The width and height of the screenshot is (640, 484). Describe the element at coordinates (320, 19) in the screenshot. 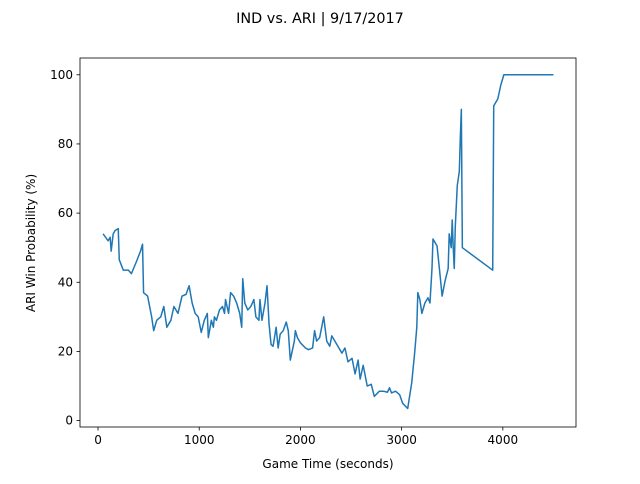

I see `chart-title: IND vs. ARI | 9/17/2017` at that location.